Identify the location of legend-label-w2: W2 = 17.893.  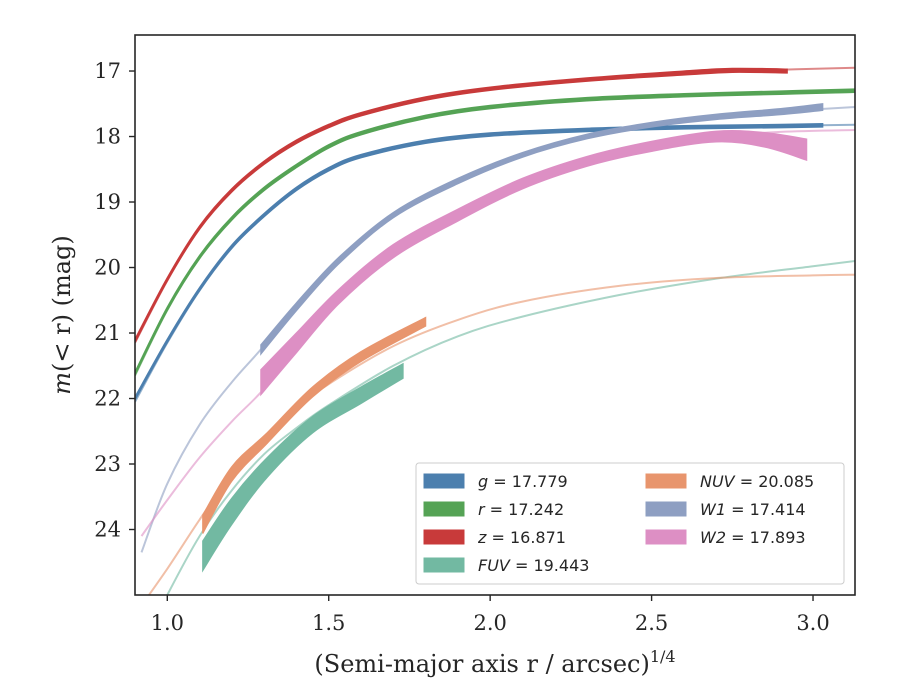
(753, 537).